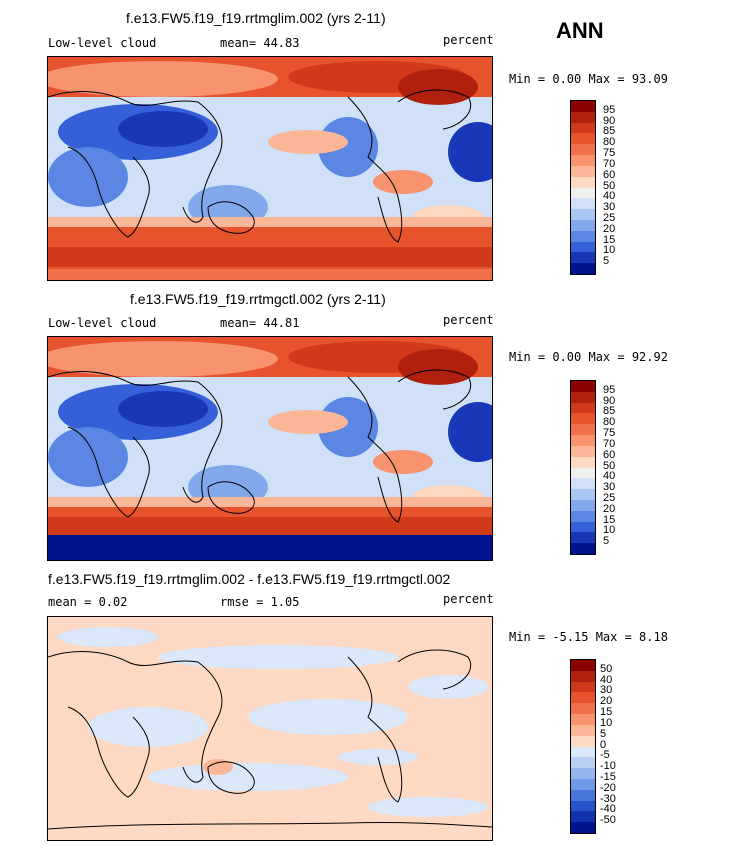  I want to click on panel-3-rmse: rmse = 1.05, so click(260, 602).